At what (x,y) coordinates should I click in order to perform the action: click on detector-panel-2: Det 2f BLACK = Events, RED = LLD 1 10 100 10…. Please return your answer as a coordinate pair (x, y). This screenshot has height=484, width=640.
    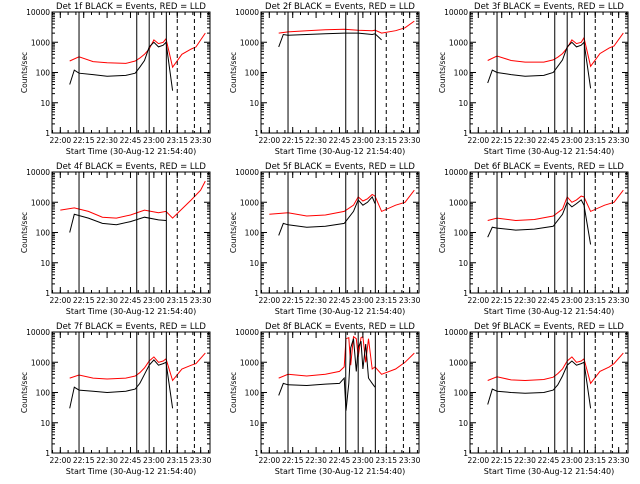
    Looking at the image, I should click on (325, 79).